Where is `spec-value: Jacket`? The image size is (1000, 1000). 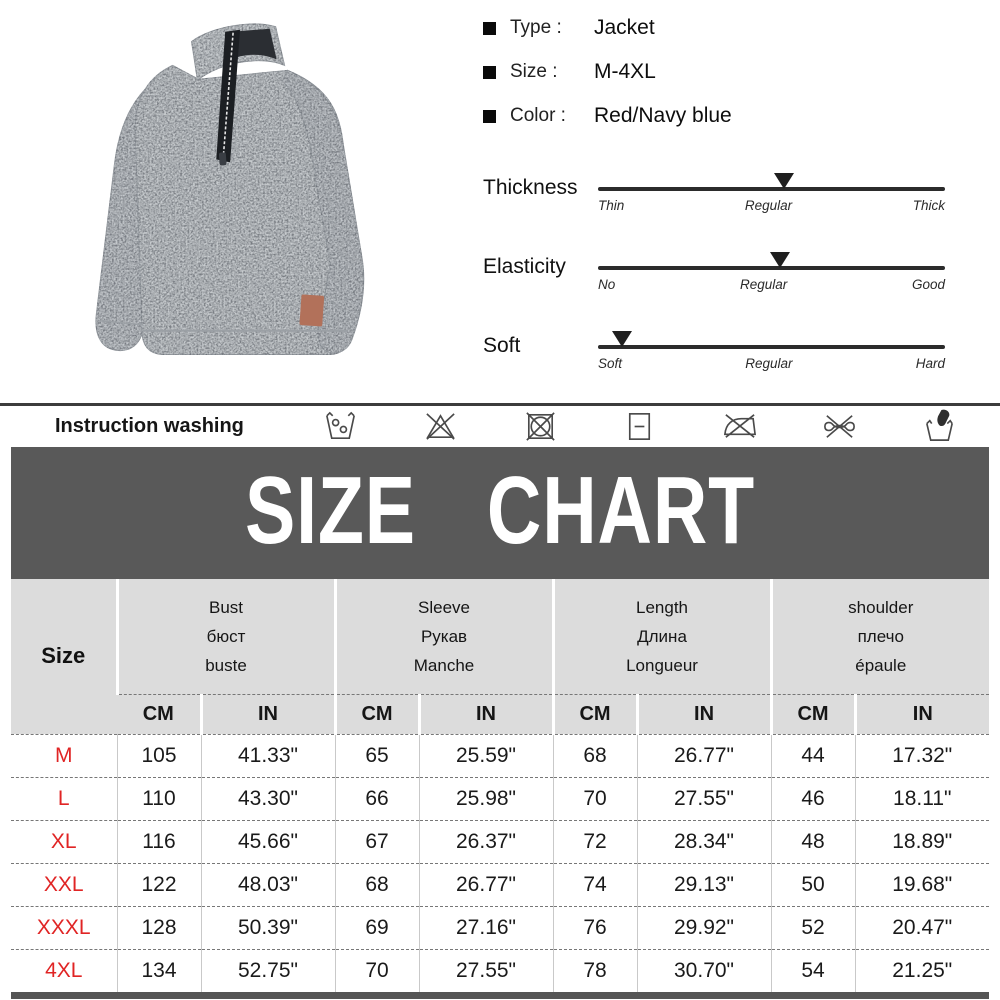
spec-value: Jacket is located at coordinates (624, 27).